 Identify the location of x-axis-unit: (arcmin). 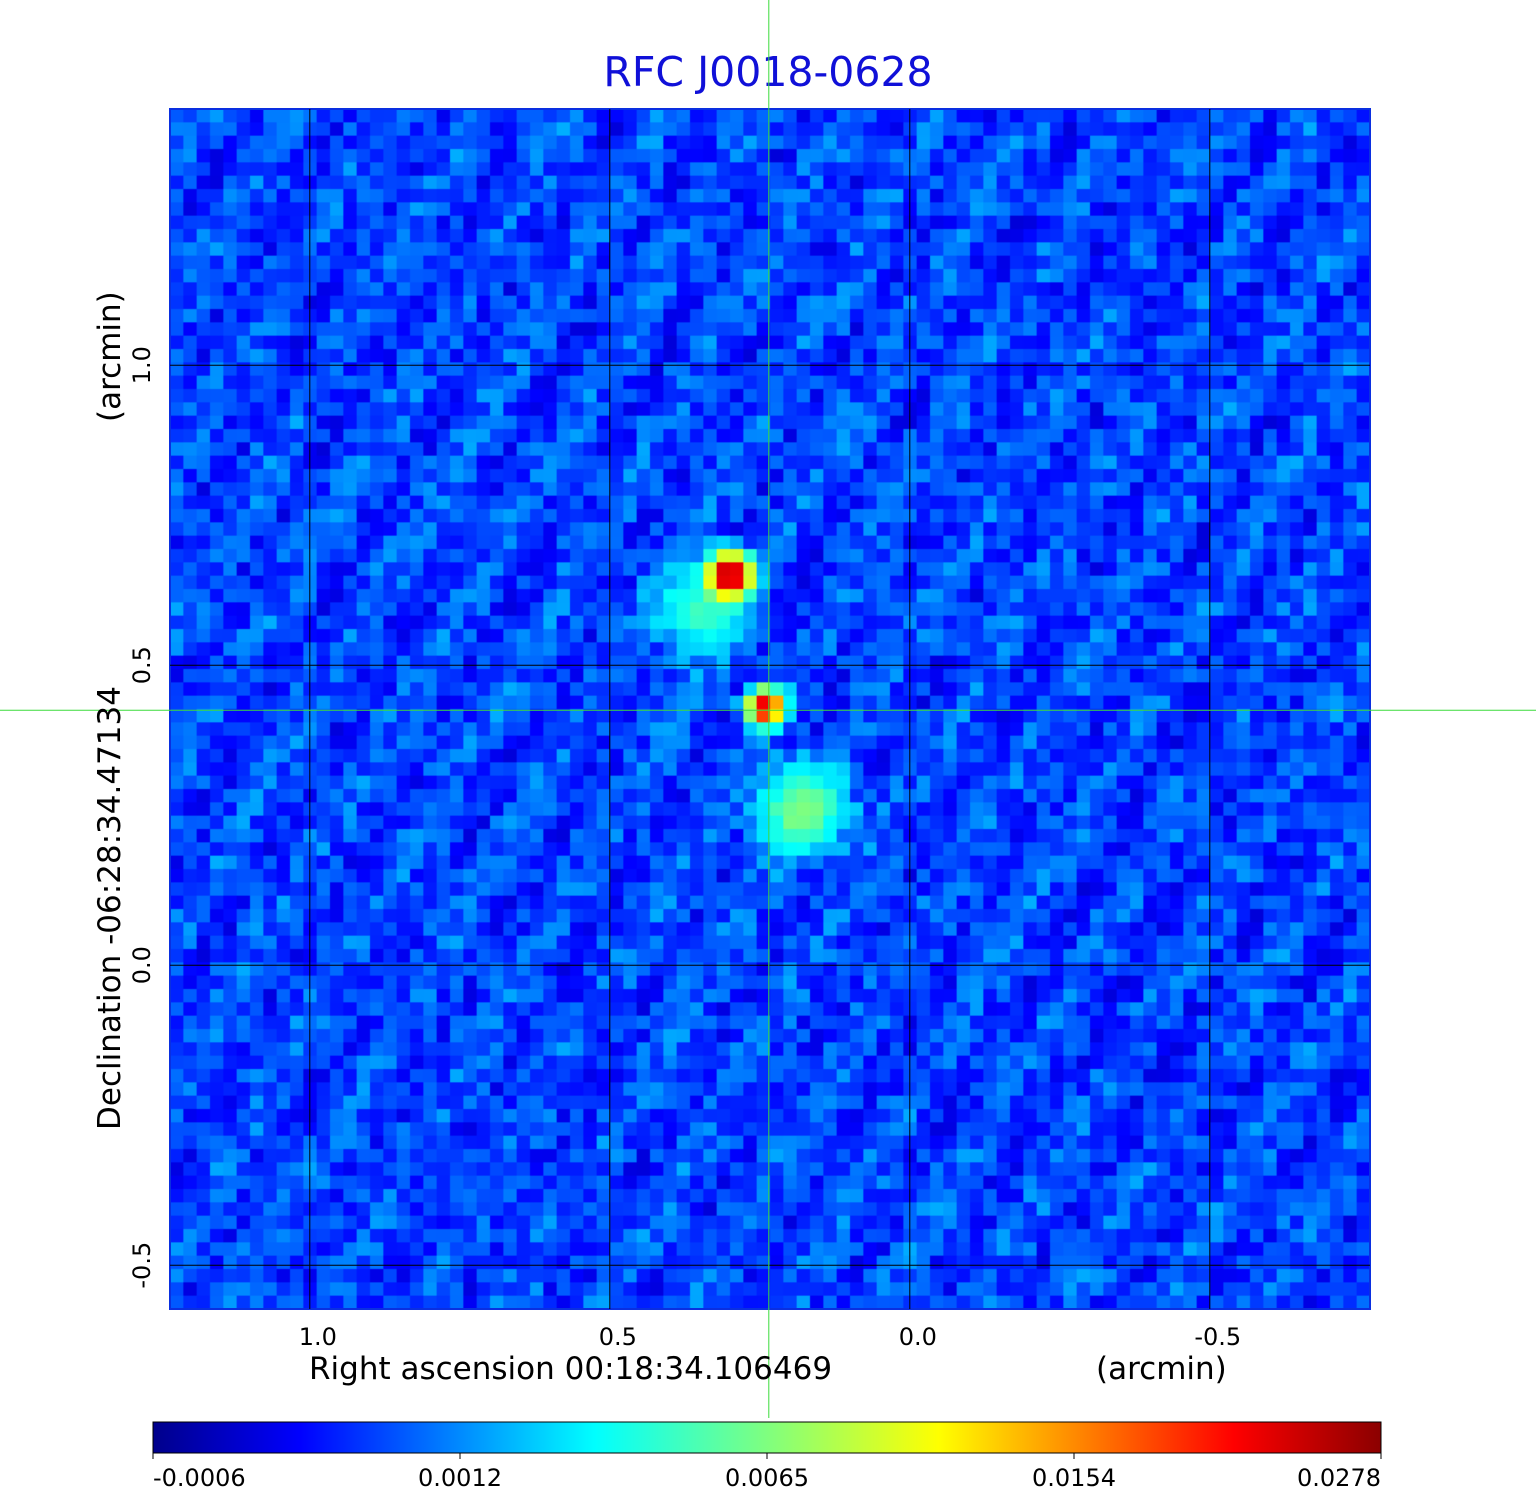
(1161, 1369).